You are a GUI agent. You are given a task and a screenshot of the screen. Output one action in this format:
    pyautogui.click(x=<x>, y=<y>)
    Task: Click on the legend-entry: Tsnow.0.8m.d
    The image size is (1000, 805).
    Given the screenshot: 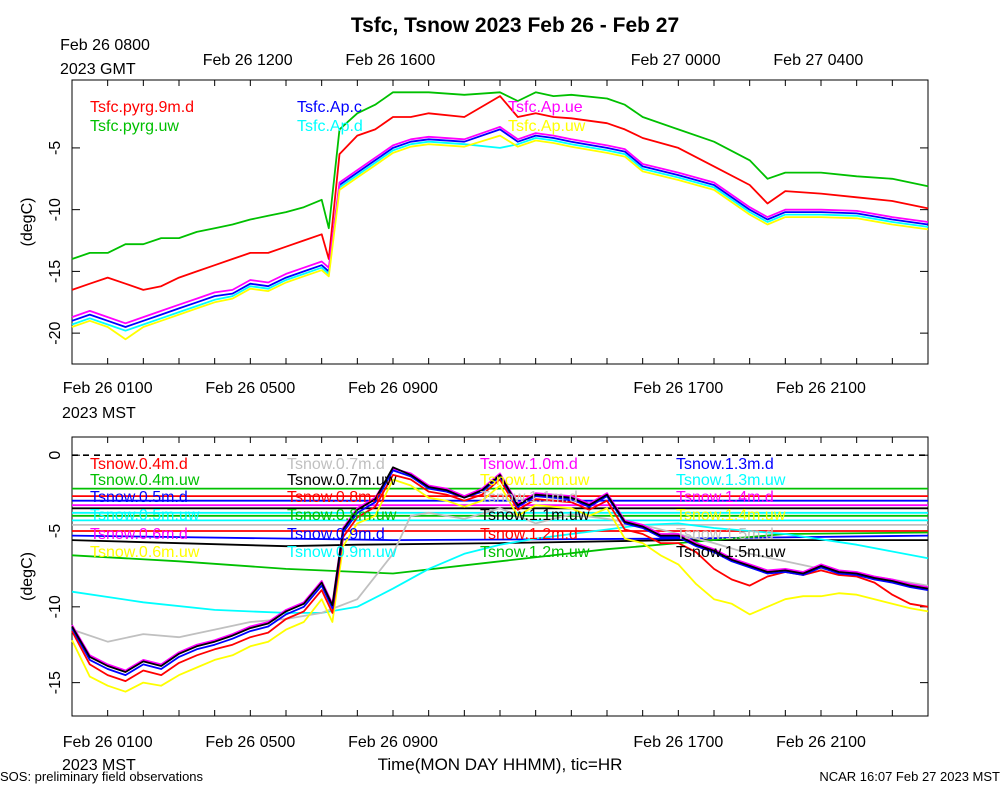 What is the action you would take?
    pyautogui.click(x=336, y=497)
    